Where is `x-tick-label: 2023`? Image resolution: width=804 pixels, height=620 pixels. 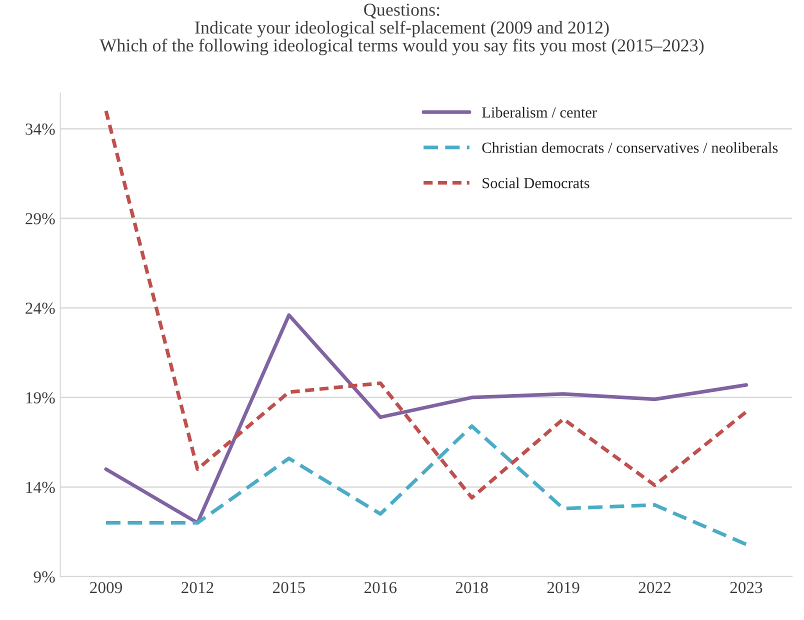
x-tick-label: 2023 is located at coordinates (746, 588).